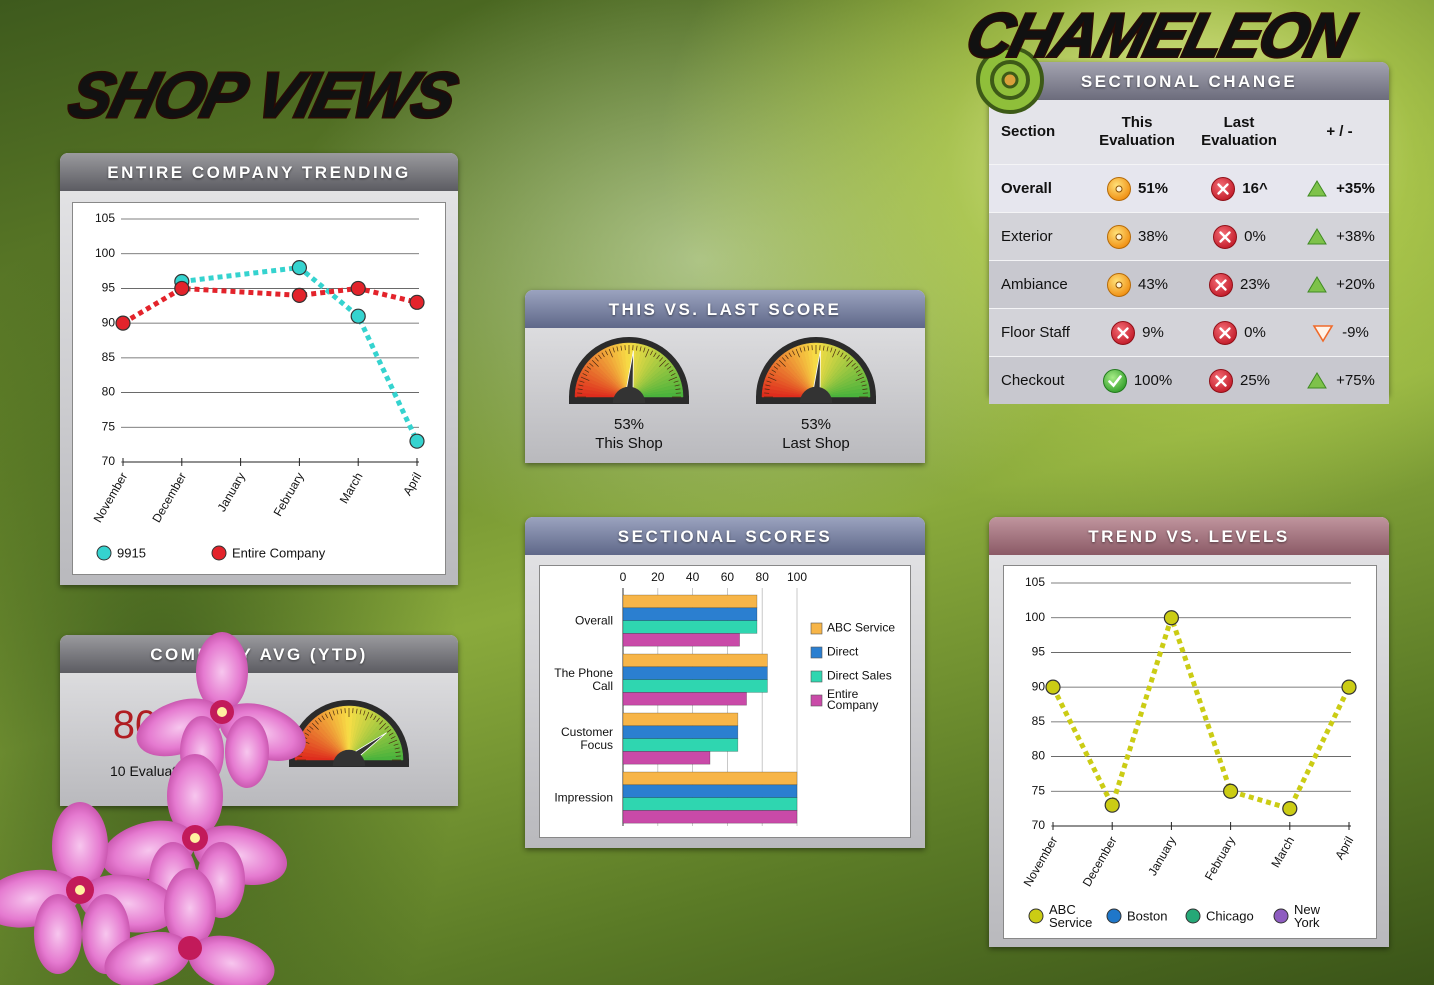 Image resolution: width=1434 pixels, height=985 pixels. Describe the element at coordinates (623, 577) in the screenshot. I see `x-tick-label: 0` at that location.